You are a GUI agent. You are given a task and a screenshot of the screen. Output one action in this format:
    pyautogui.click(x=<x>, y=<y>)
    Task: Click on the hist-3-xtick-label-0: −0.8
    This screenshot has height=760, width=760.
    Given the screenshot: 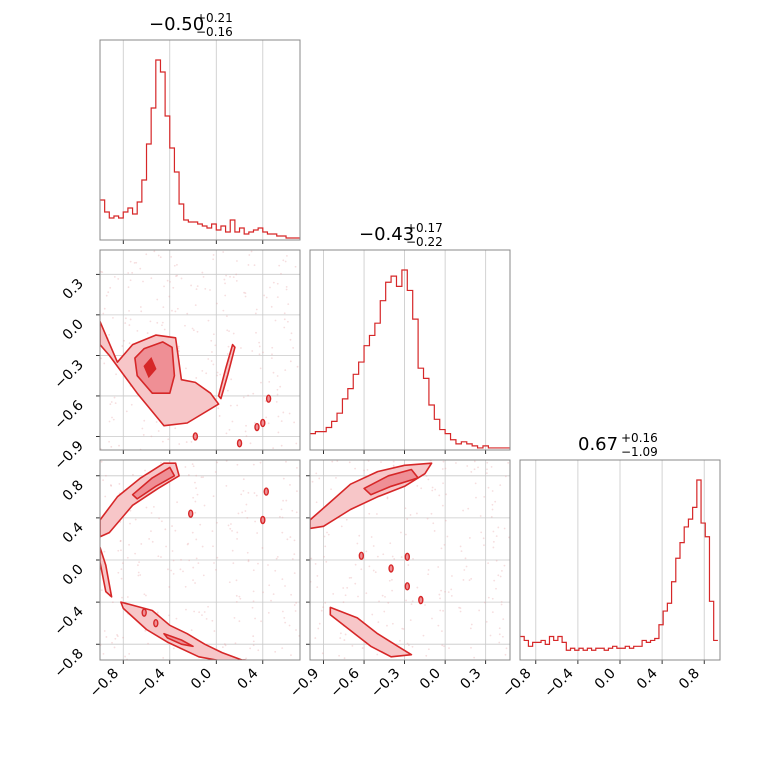 What is the action you would take?
    pyautogui.click(x=516, y=683)
    